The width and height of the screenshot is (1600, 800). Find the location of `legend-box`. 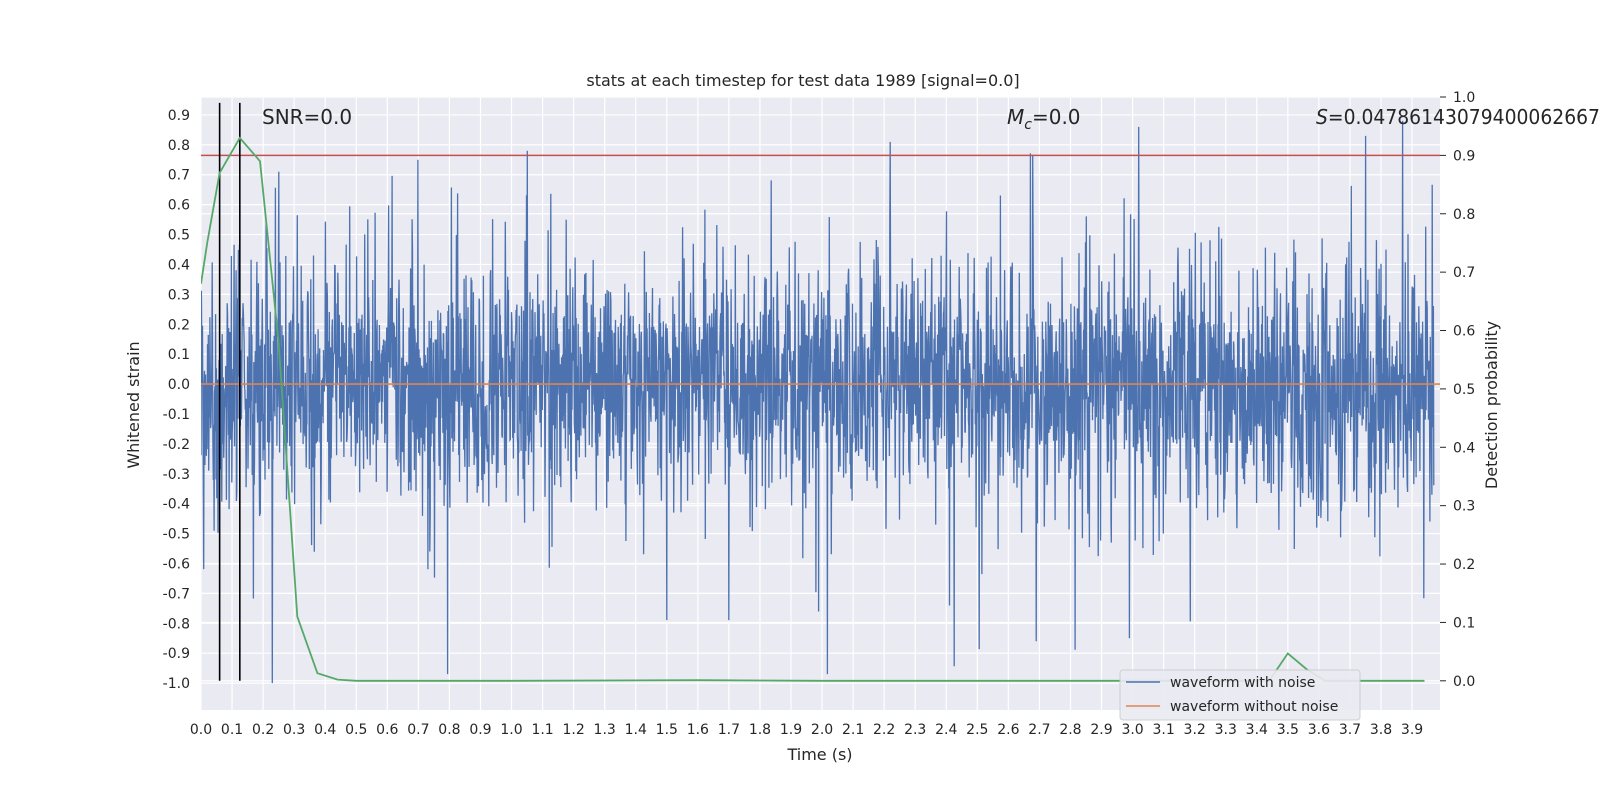

legend-box is located at coordinates (1240, 695).